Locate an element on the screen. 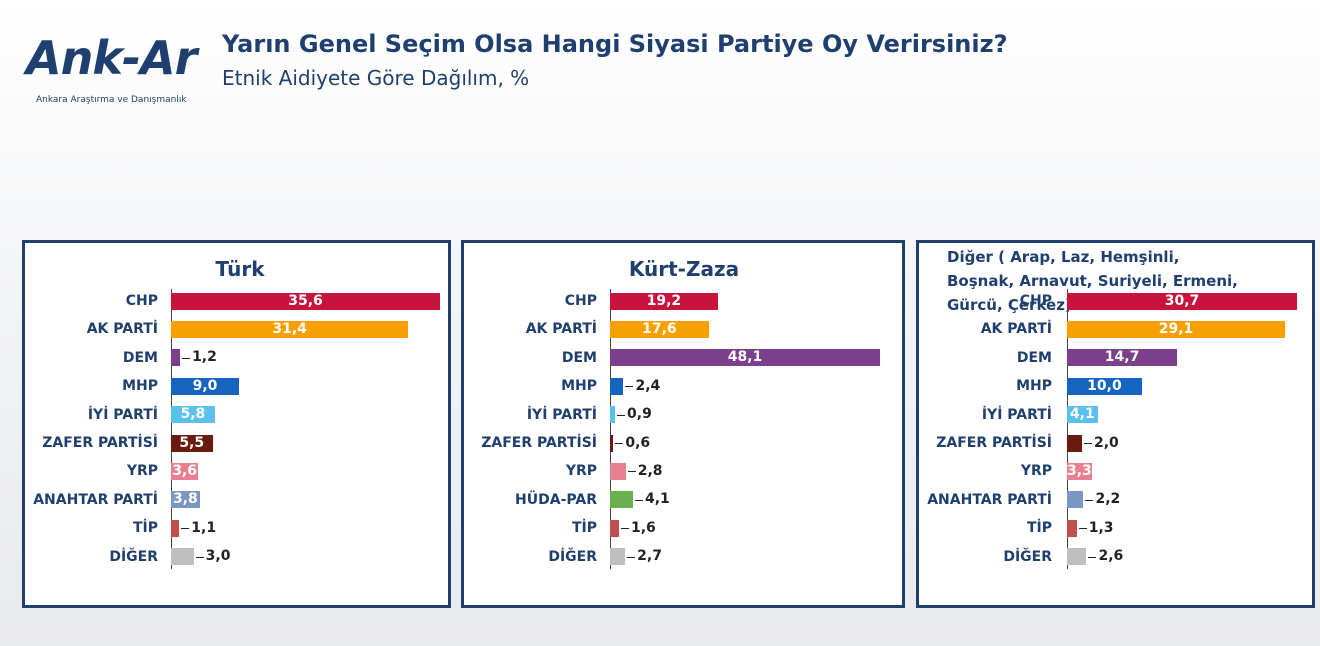  category-label: HÜDA-PAR is located at coordinates (556, 499).